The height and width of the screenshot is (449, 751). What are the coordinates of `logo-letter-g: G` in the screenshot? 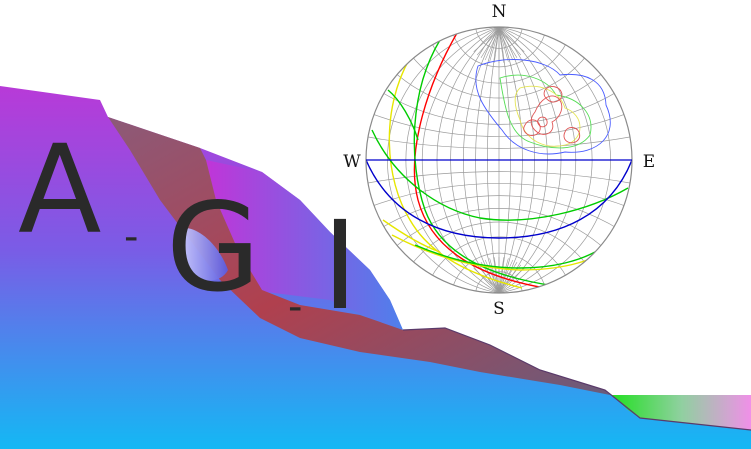 It's located at (213, 248).